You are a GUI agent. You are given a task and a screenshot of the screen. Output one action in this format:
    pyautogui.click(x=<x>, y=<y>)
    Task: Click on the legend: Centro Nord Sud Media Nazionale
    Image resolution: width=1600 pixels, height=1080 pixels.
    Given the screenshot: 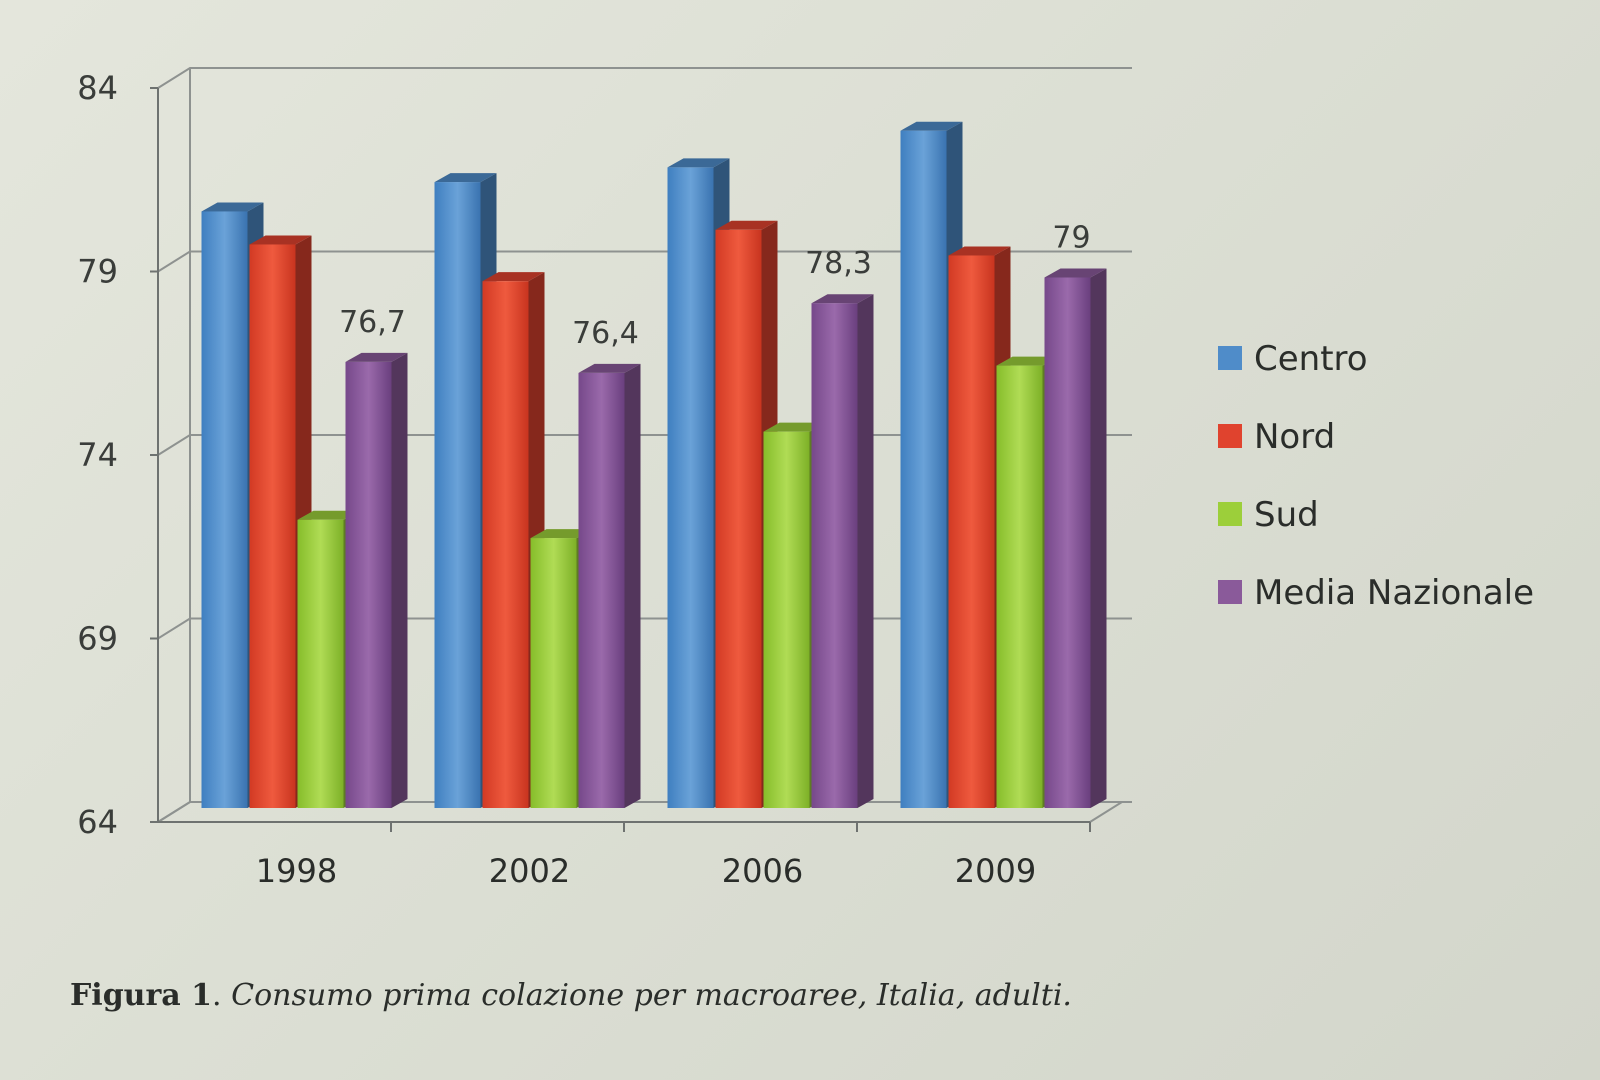 What is the action you would take?
    pyautogui.click(x=1376, y=476)
    